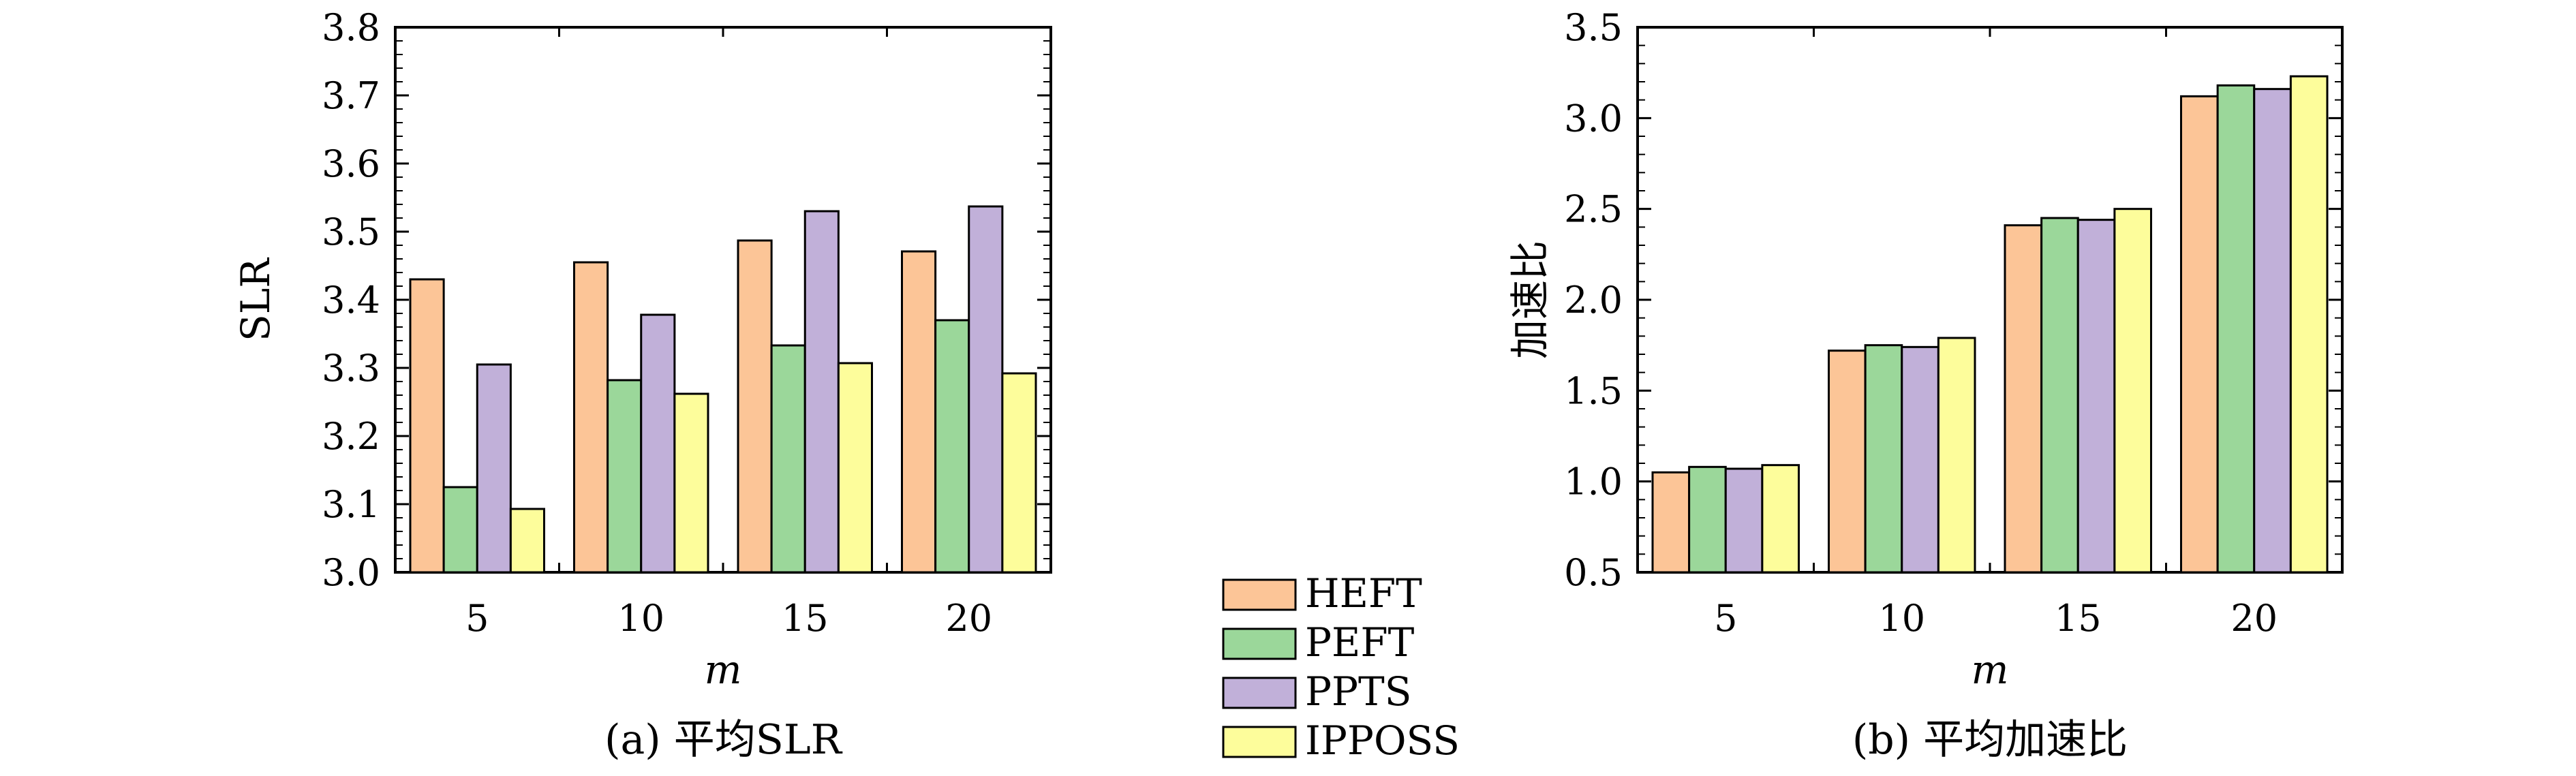 The height and width of the screenshot is (776, 2576). What do you see at coordinates (640, 618) in the screenshot?
I see `chart-a-xtick-label: 10` at bounding box center [640, 618].